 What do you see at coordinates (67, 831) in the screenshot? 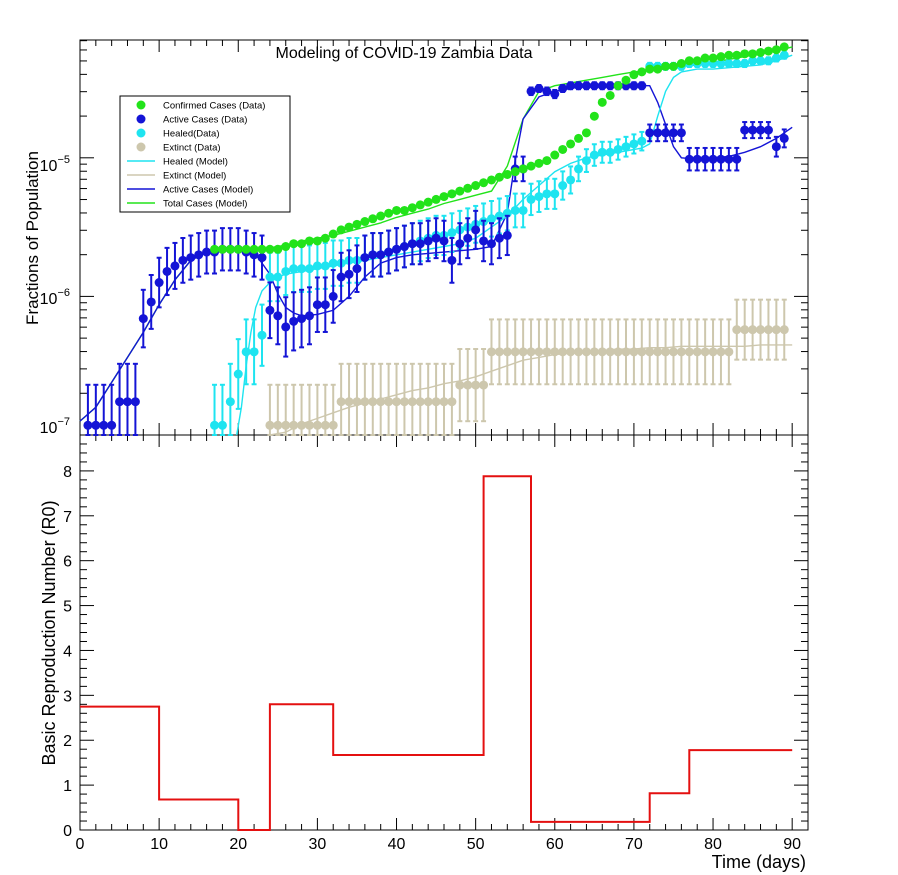
I see `y-tick-label: 0` at bounding box center [67, 831].